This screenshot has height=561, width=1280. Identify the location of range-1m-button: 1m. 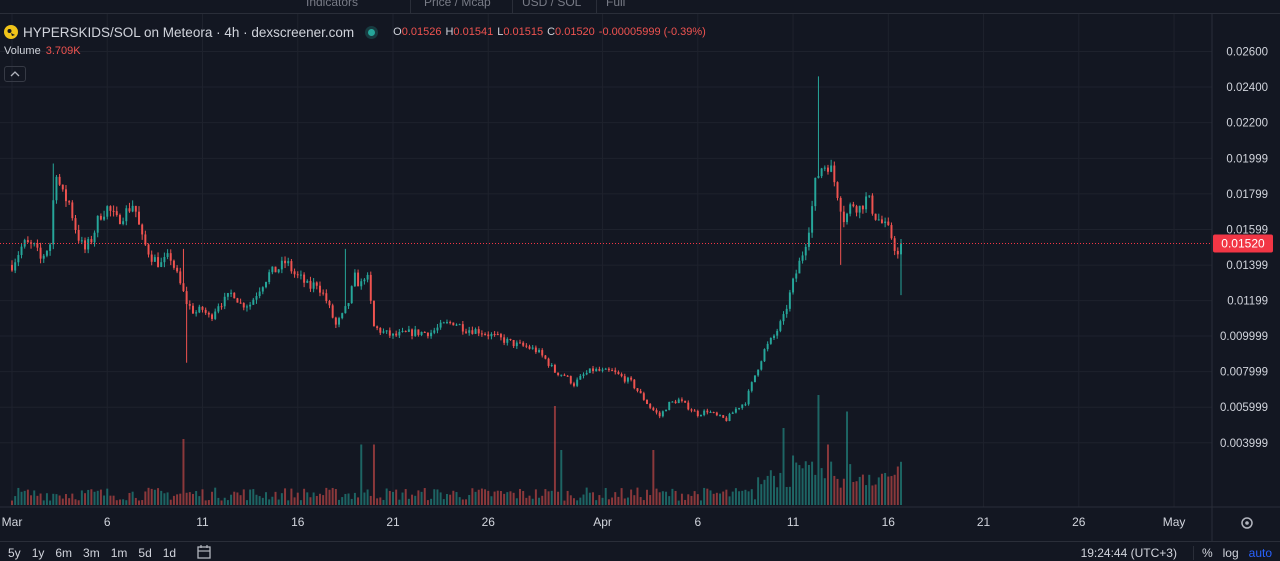
(119, 553).